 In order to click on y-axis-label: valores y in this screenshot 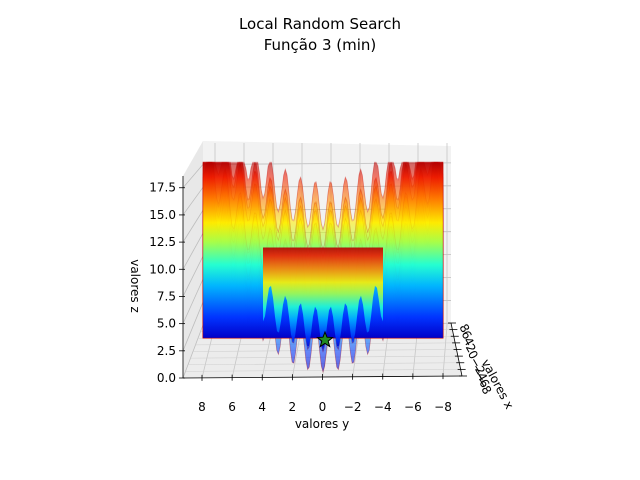, I will do `click(322, 424)`.